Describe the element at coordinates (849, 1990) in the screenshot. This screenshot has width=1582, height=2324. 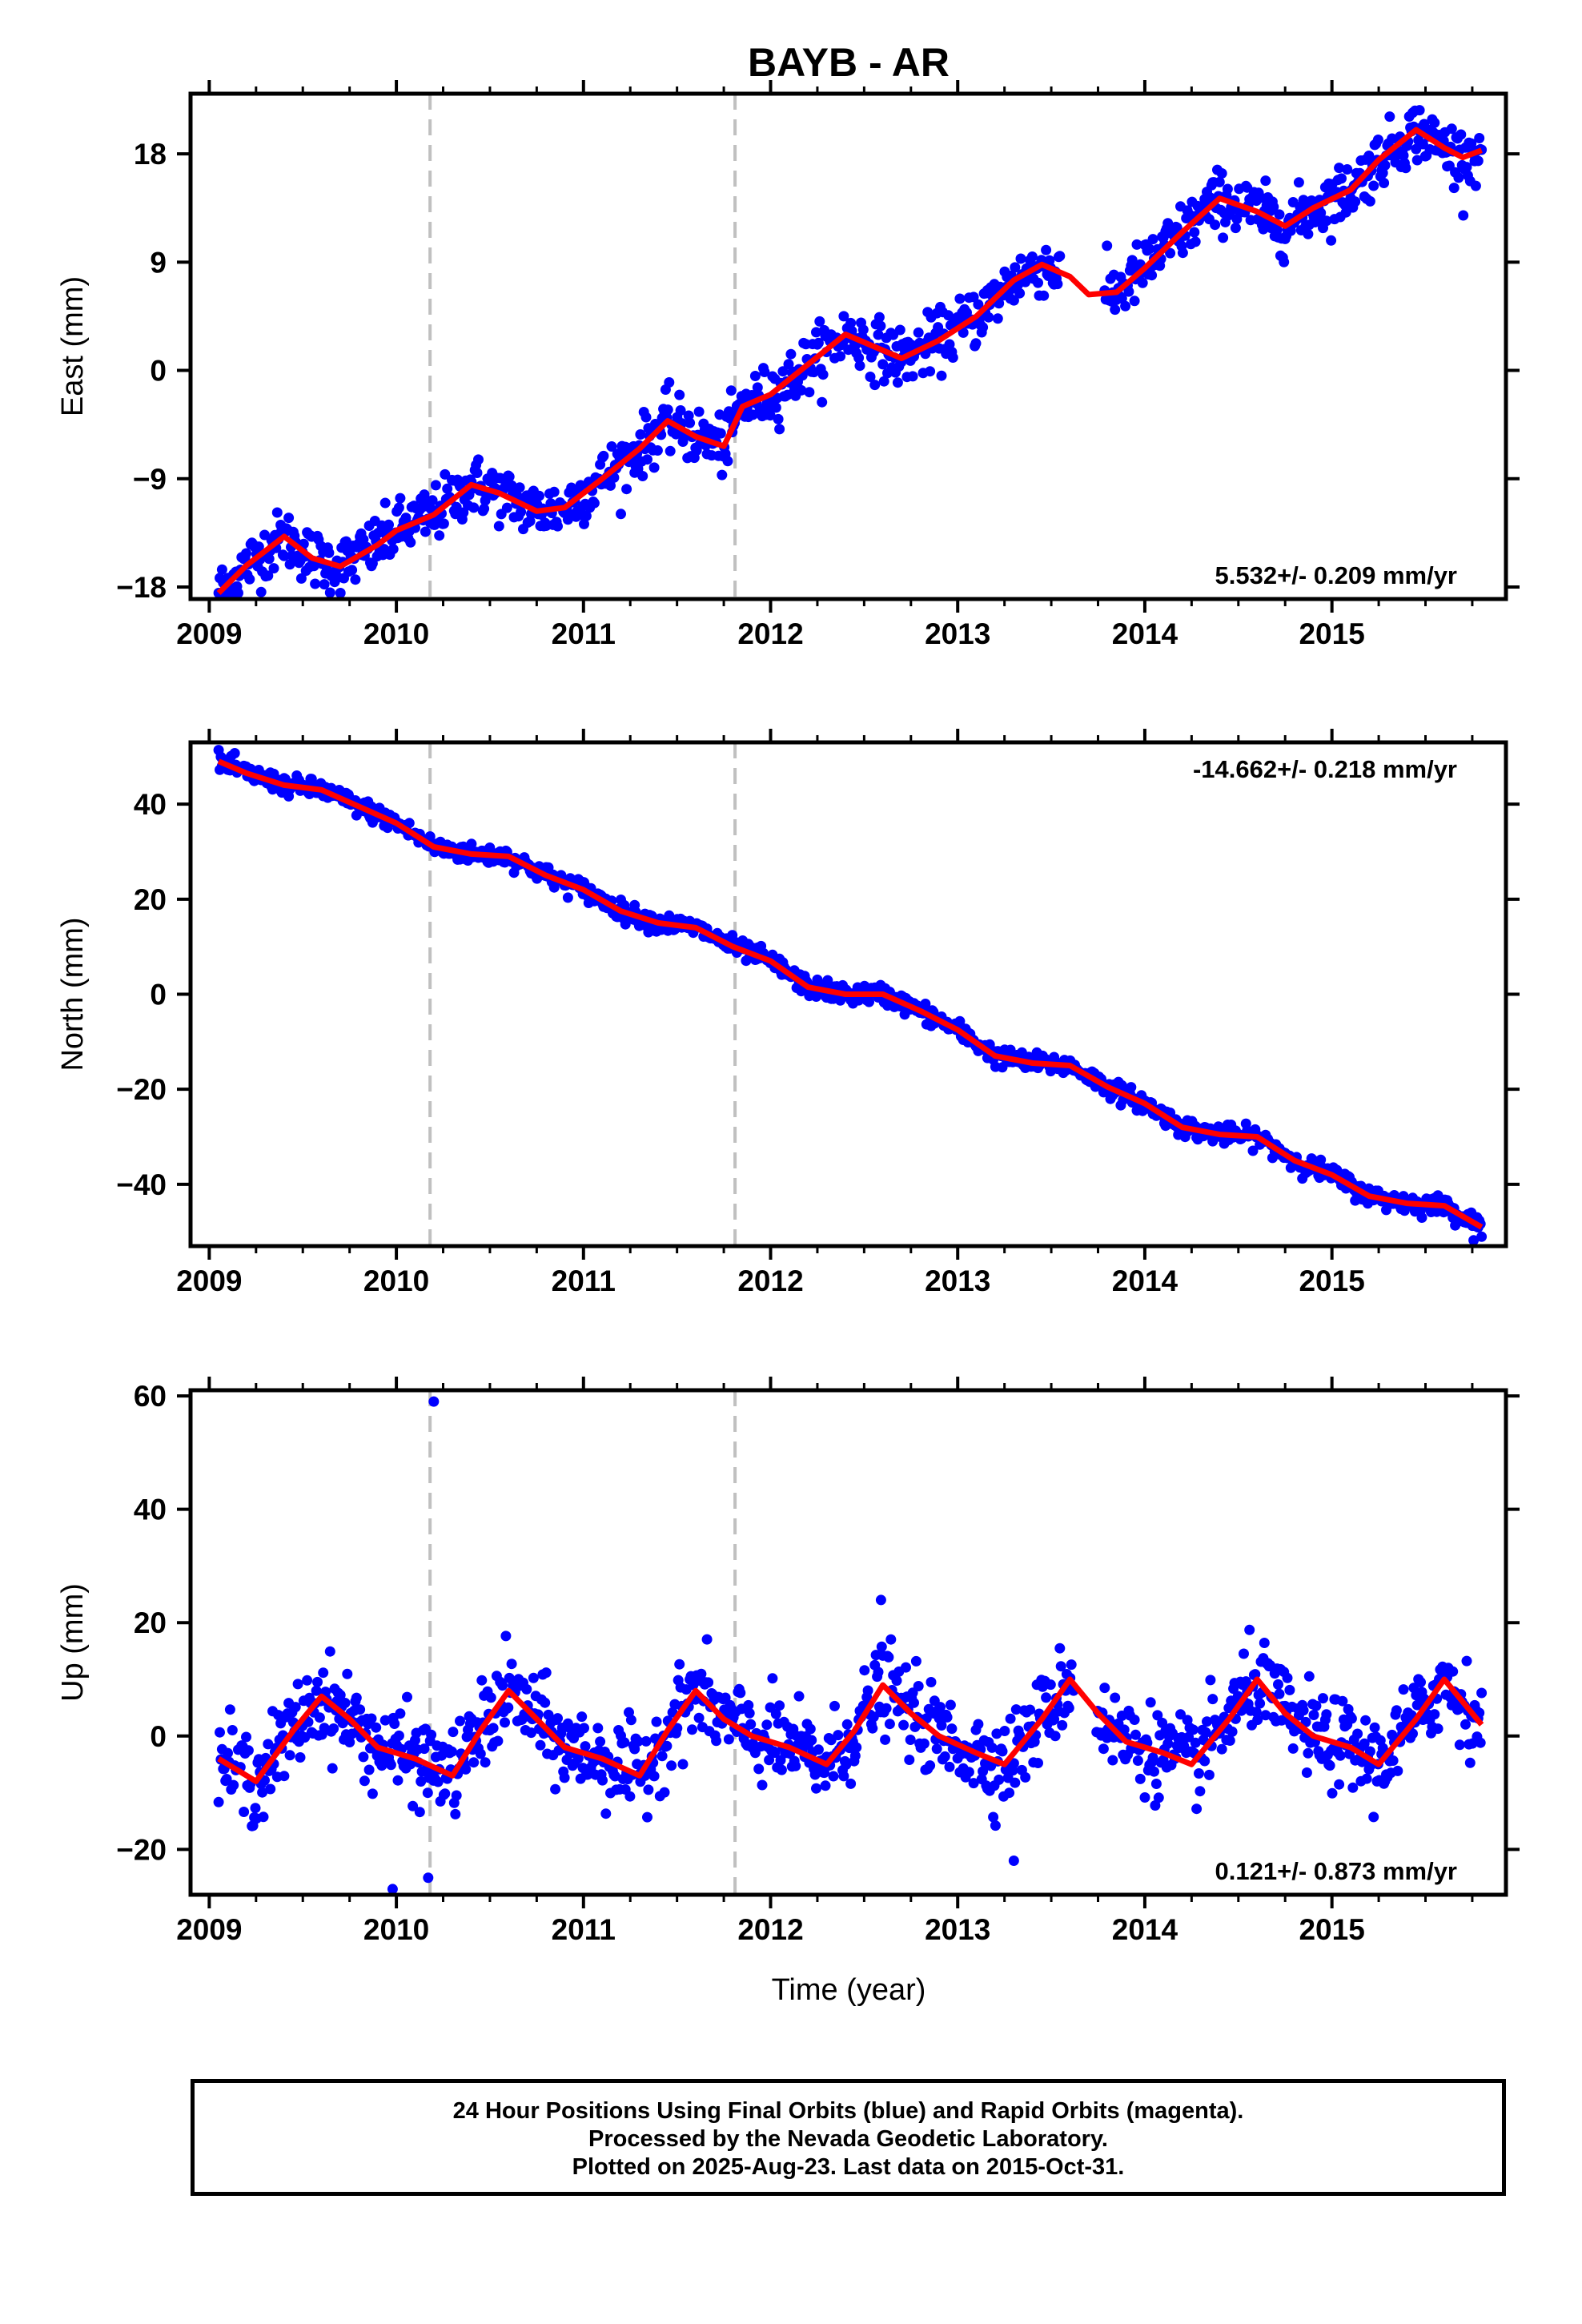
I see `x-axis-label: Time (year)` at that location.